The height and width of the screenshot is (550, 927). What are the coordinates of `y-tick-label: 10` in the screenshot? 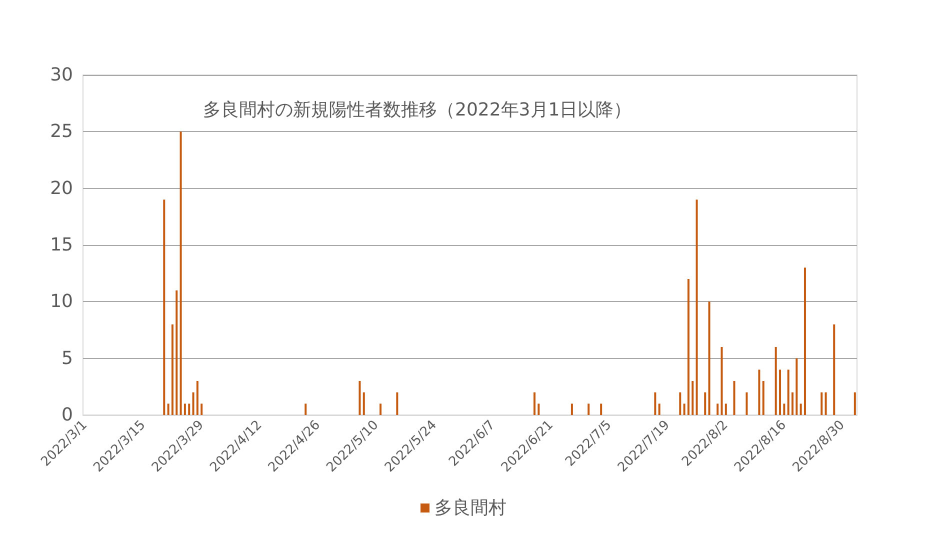 It's located at (61, 301).